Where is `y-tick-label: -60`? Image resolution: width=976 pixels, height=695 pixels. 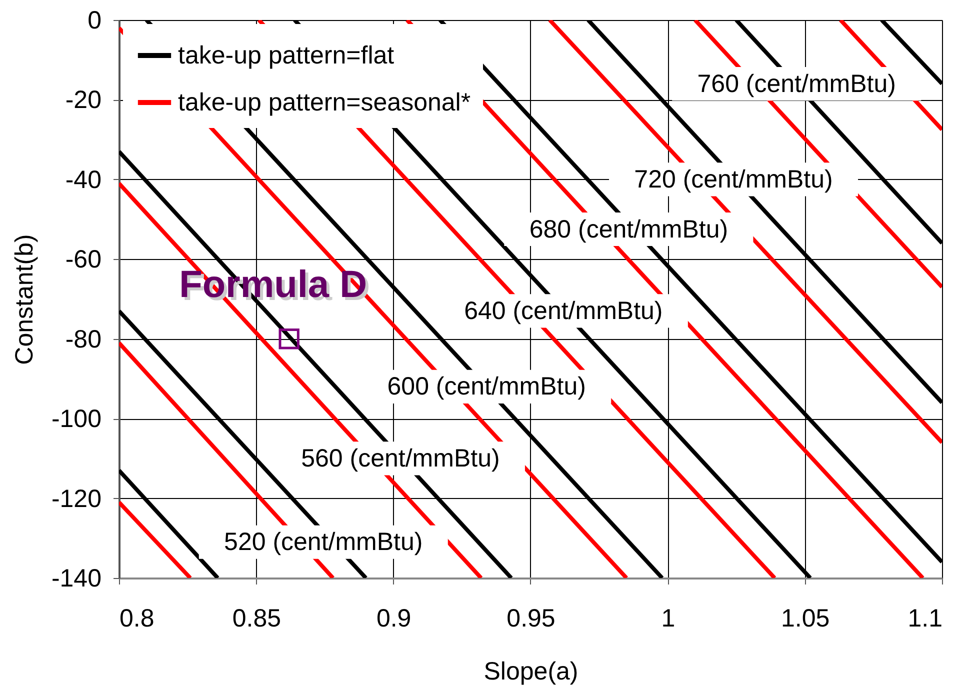 y-tick-label: -60 is located at coordinates (83, 260).